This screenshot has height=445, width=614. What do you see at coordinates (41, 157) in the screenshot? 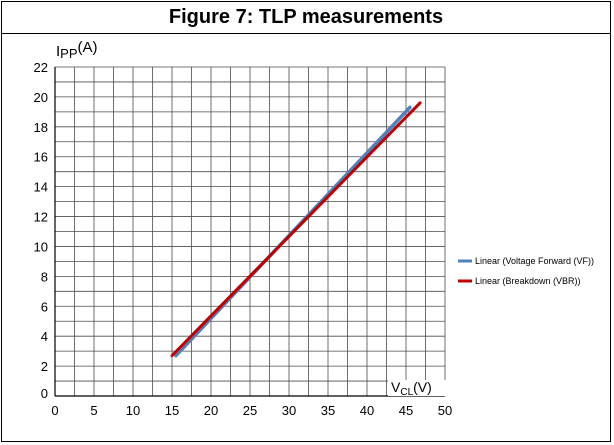
I see `y-tick-label: 16` at bounding box center [41, 157].